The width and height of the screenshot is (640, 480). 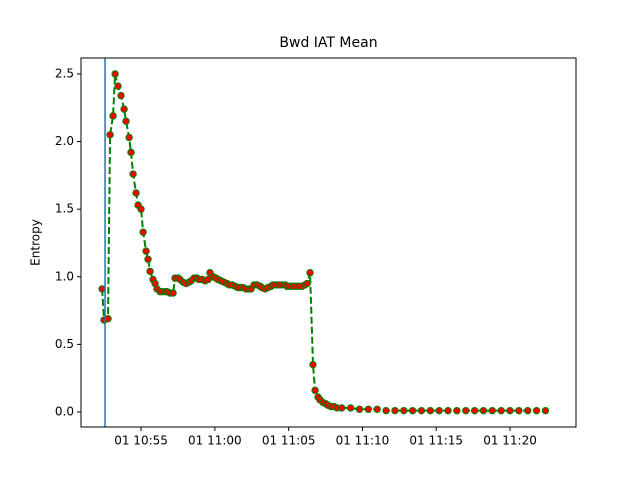 What do you see at coordinates (36, 242) in the screenshot?
I see `y-axis-label: Entropy` at bounding box center [36, 242].